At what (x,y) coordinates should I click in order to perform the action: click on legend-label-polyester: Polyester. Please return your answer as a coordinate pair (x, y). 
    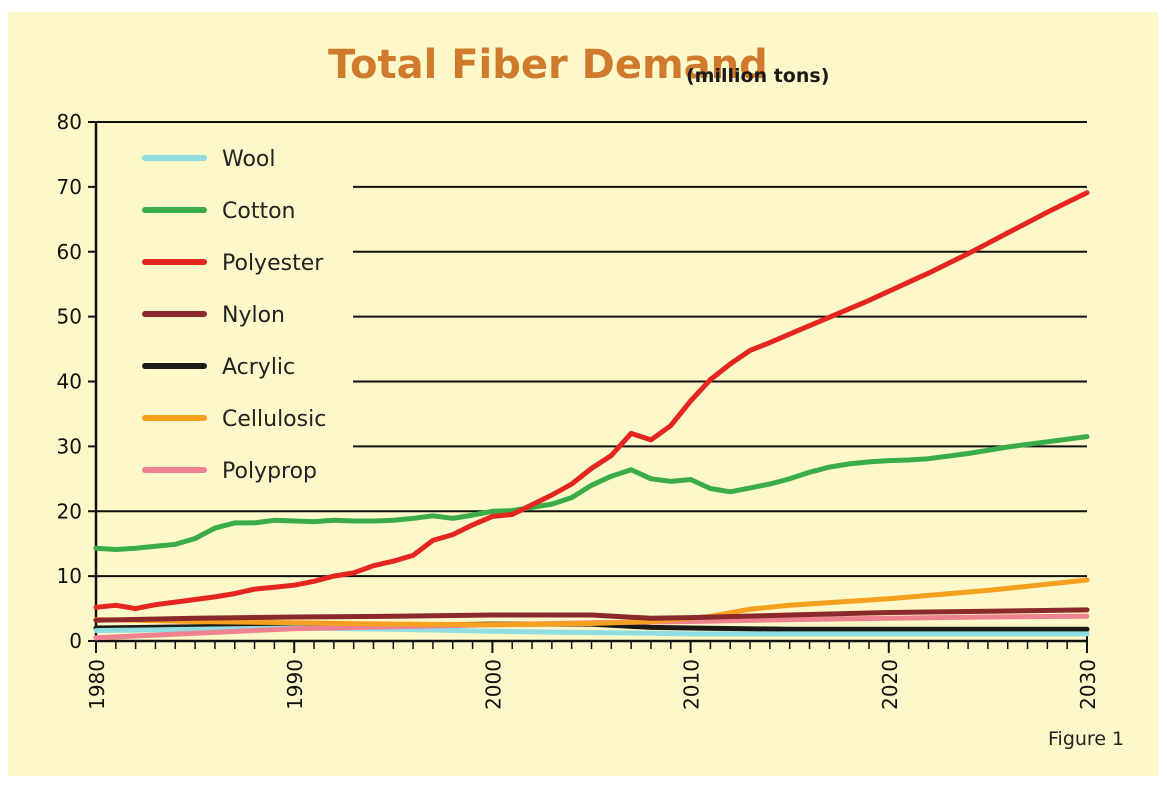
    Looking at the image, I should click on (273, 263).